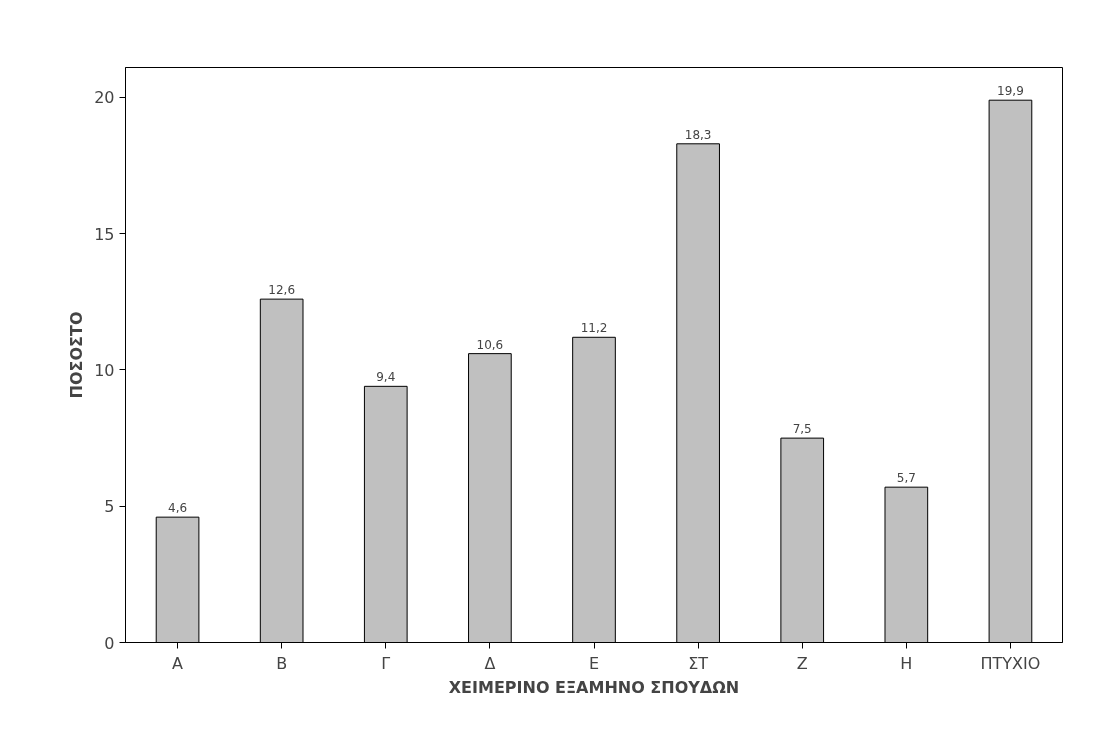 Image resolution: width=1093 pixels, height=733 pixels. What do you see at coordinates (698, 663) in the screenshot?
I see `x-tick-label: ΣΤ` at bounding box center [698, 663].